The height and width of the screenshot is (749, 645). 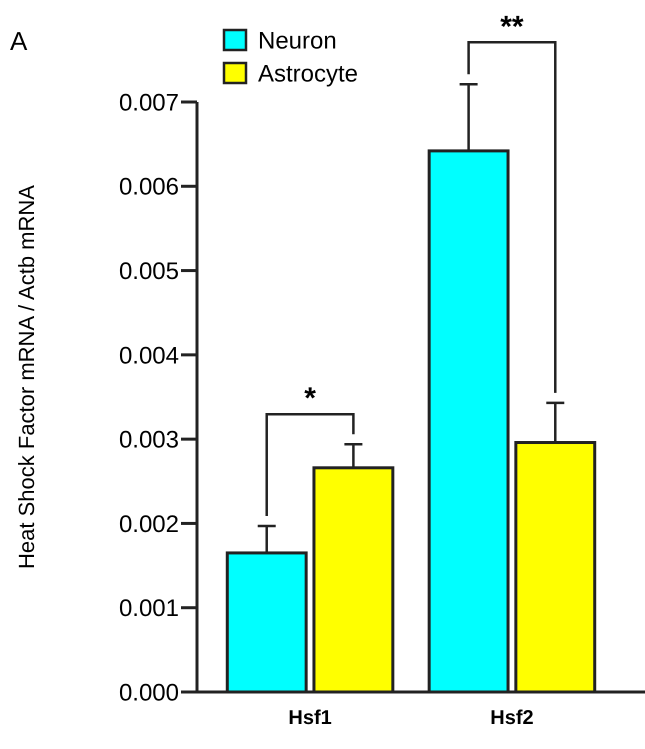 I want to click on text: A, so click(x=19, y=41).